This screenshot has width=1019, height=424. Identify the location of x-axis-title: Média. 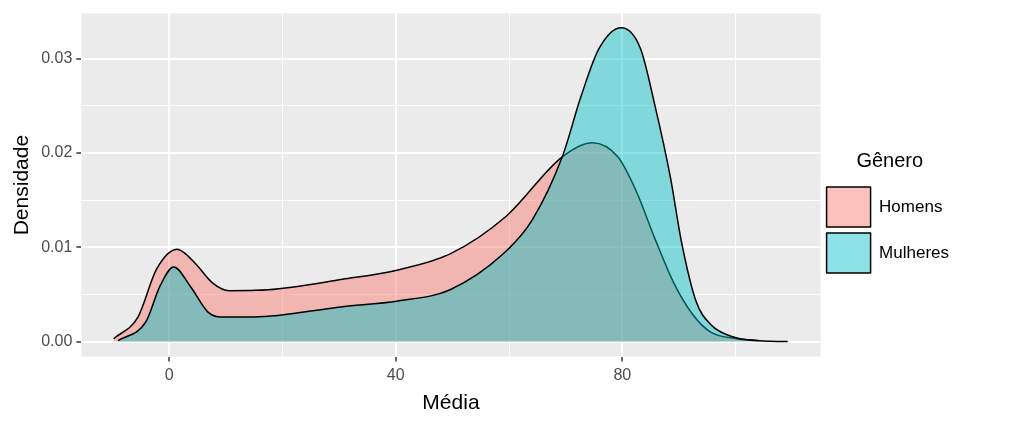
(451, 402).